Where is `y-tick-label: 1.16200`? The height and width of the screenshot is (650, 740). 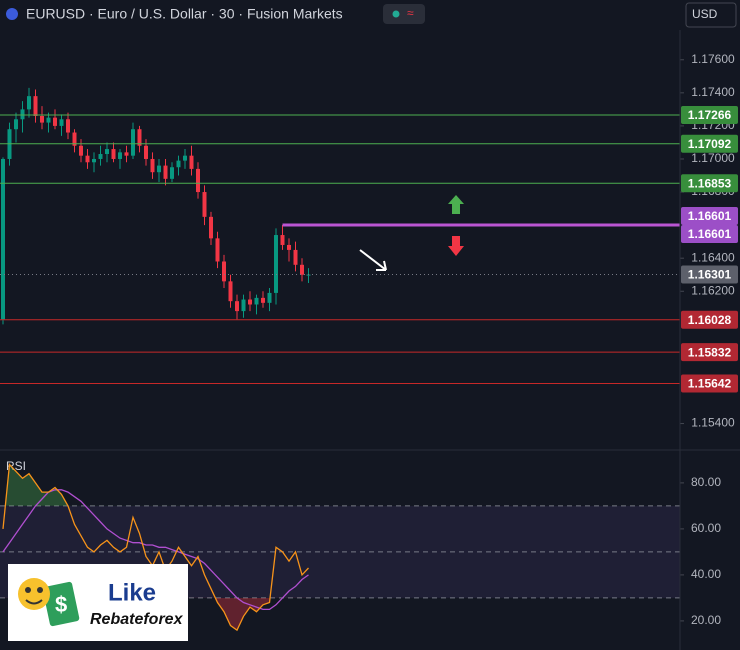
y-tick-label: 1.16200 is located at coordinates (713, 290).